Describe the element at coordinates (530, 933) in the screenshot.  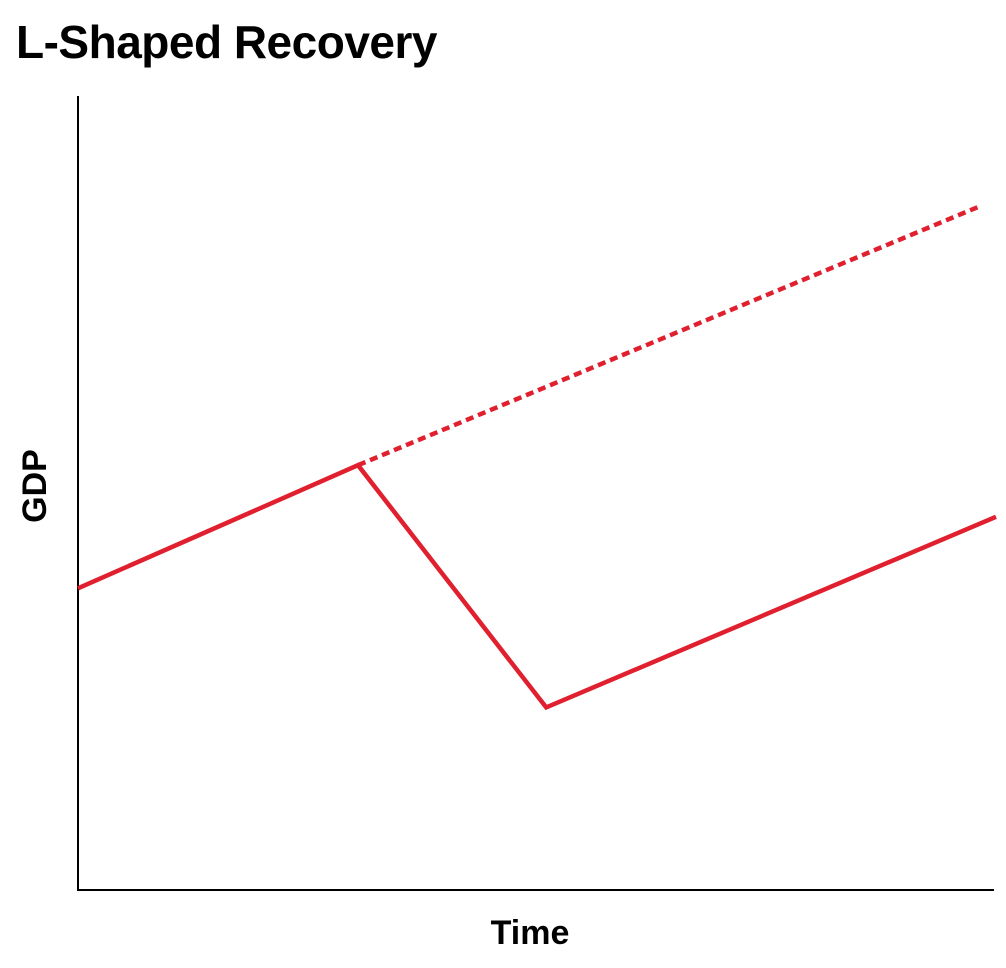
I see `x-axis-label: Time` at that location.